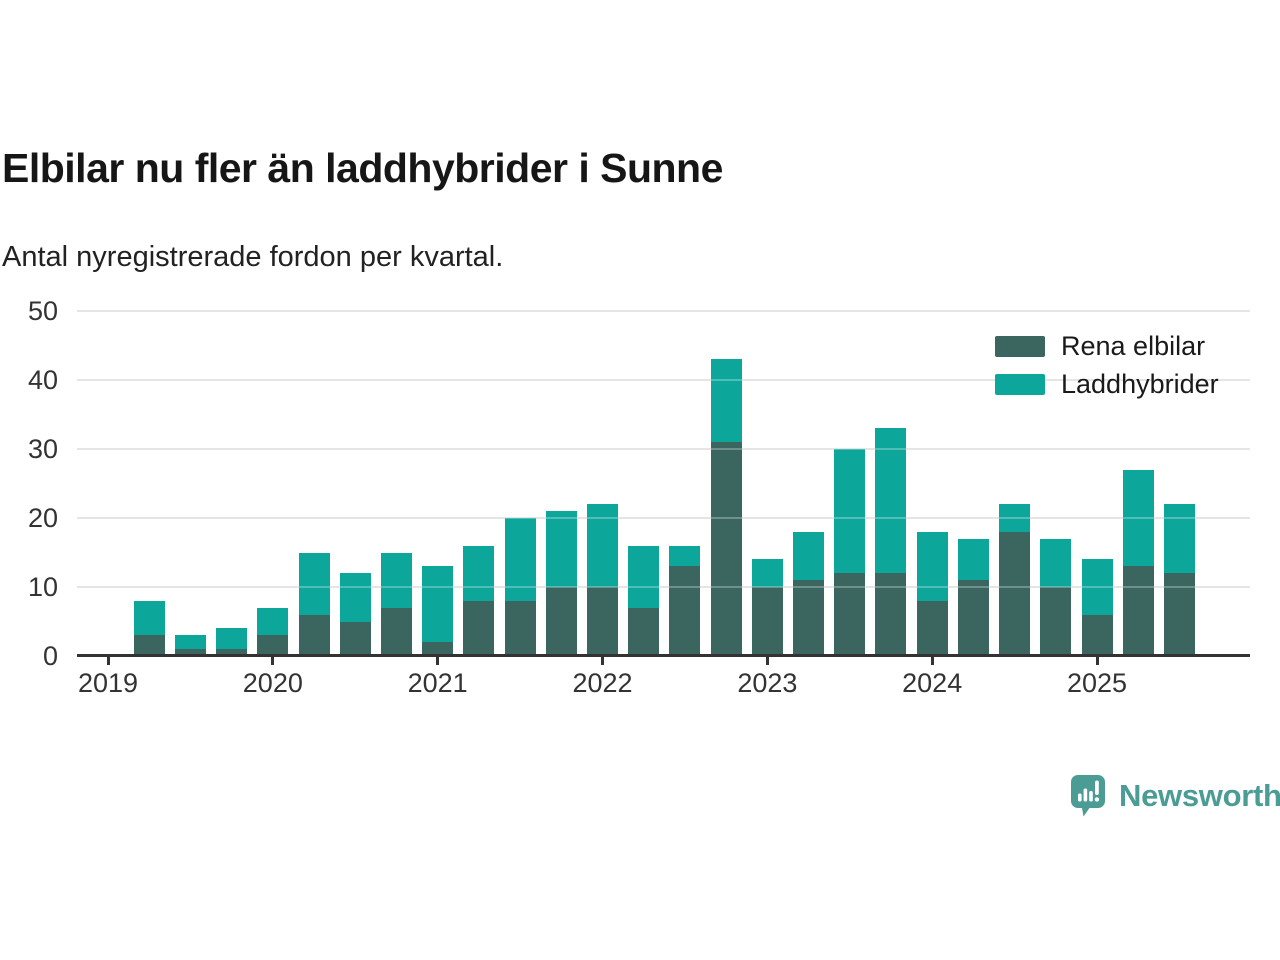 The image size is (1280, 960). What do you see at coordinates (973, 559) in the screenshot?
I see `bar-2024K2-laddhybrider` at bounding box center [973, 559].